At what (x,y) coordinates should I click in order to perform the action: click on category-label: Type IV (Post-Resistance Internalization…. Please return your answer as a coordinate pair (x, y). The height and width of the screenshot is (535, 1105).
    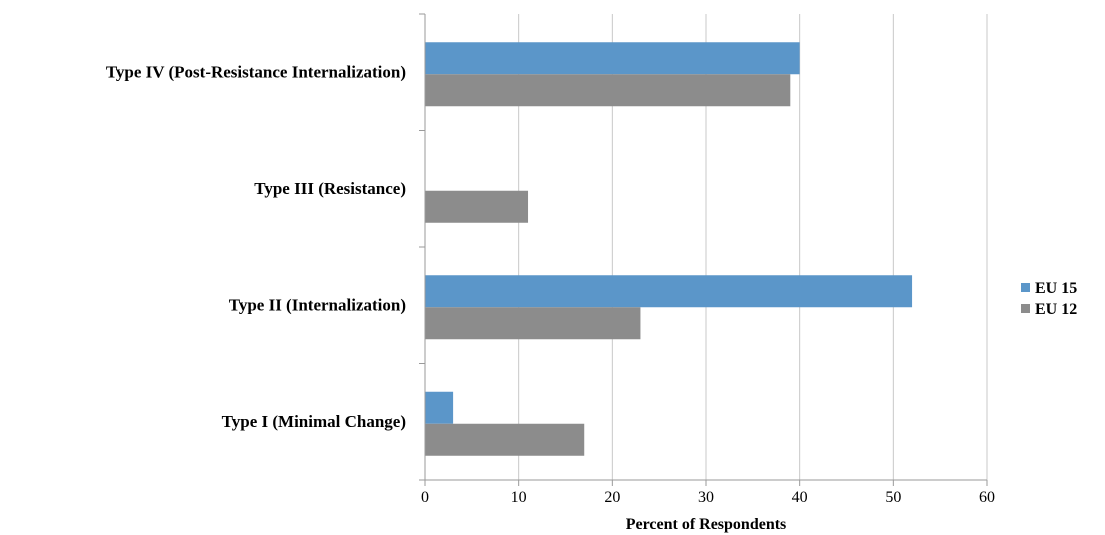
    Looking at the image, I should click on (256, 71).